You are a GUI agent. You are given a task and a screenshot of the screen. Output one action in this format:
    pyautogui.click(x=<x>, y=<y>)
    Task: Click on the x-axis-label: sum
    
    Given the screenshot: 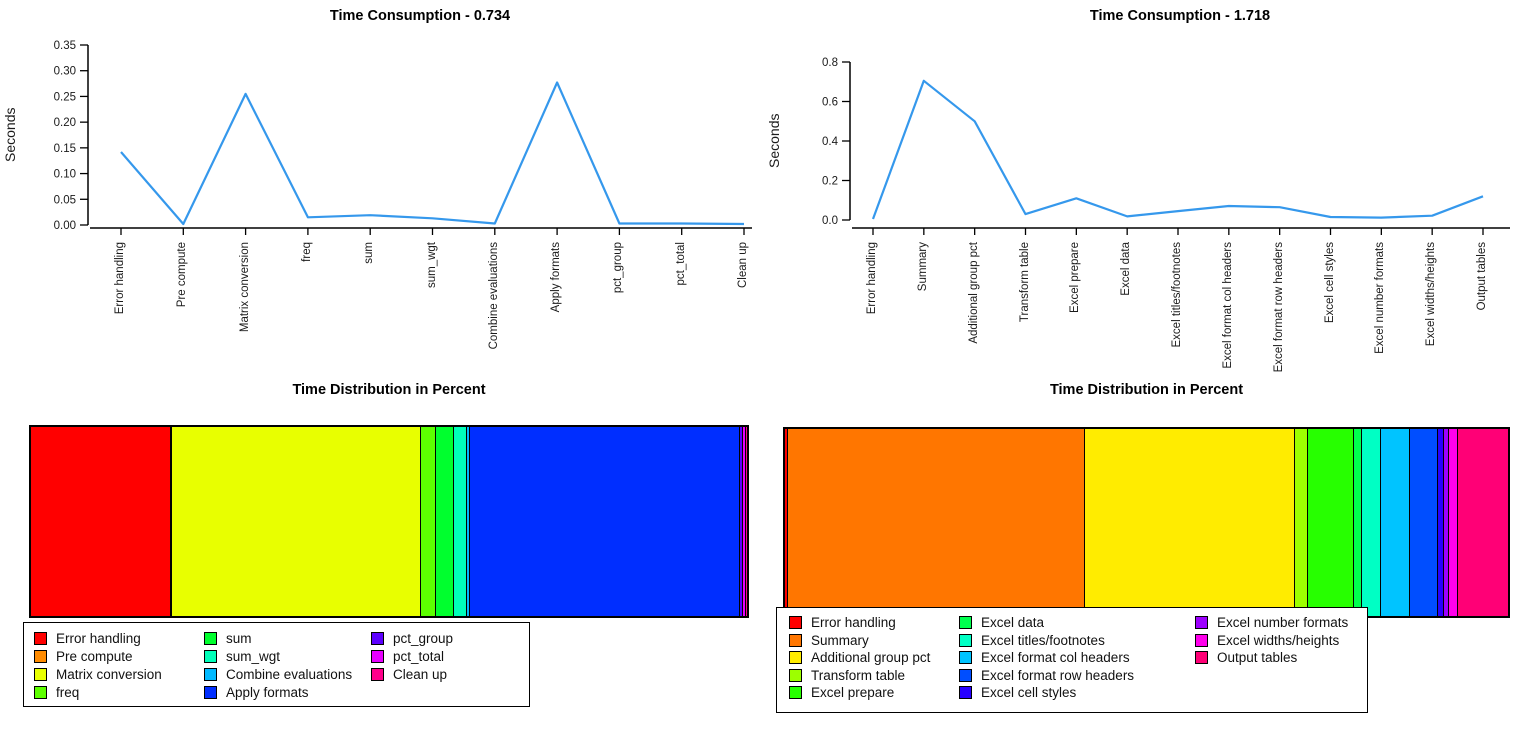 What is the action you would take?
    pyautogui.click(x=369, y=253)
    